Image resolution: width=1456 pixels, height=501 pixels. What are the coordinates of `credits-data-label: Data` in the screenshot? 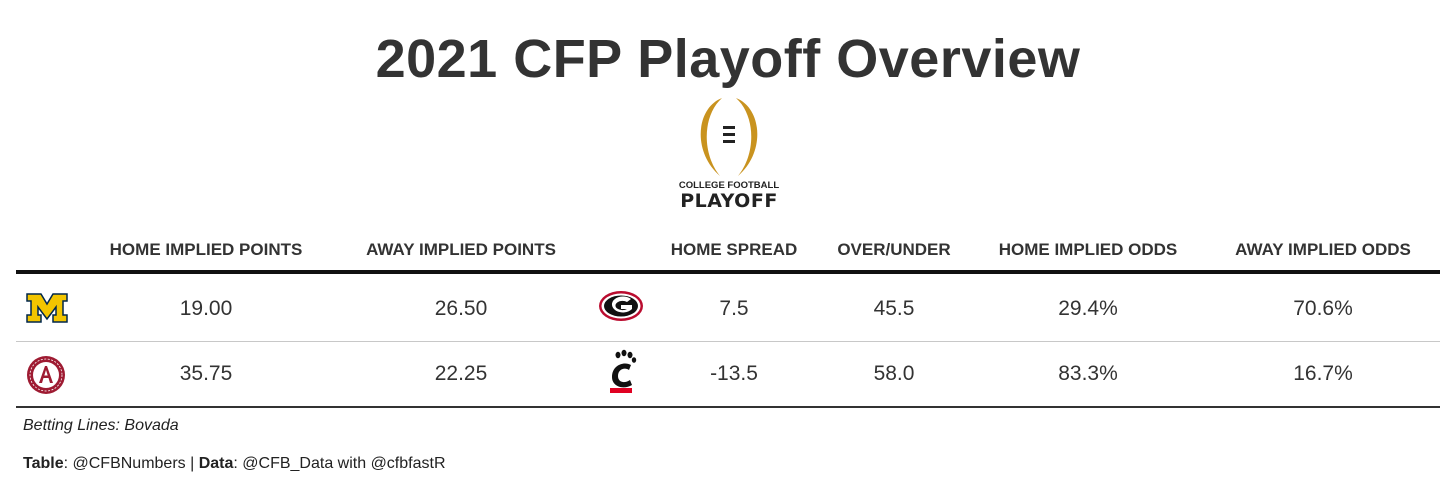 It's located at (216, 463).